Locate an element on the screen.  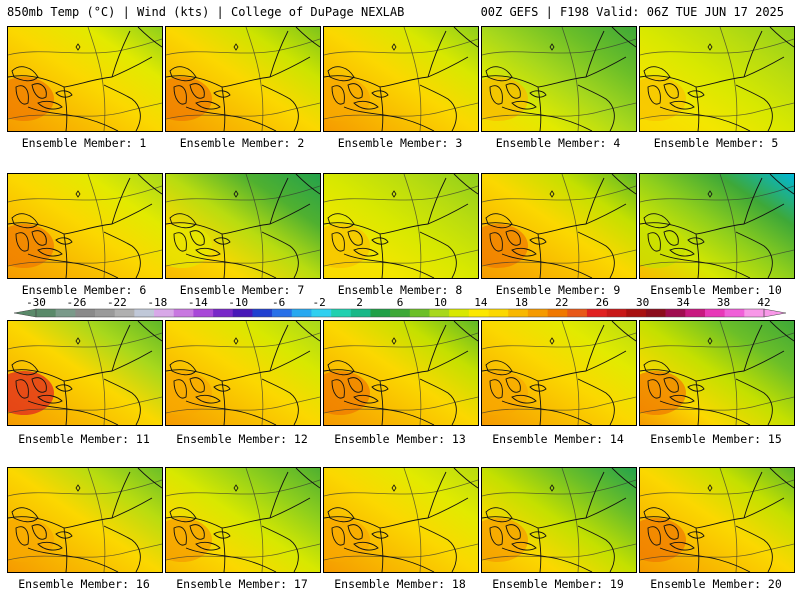
station-marker is located at coordinates (394, 47).